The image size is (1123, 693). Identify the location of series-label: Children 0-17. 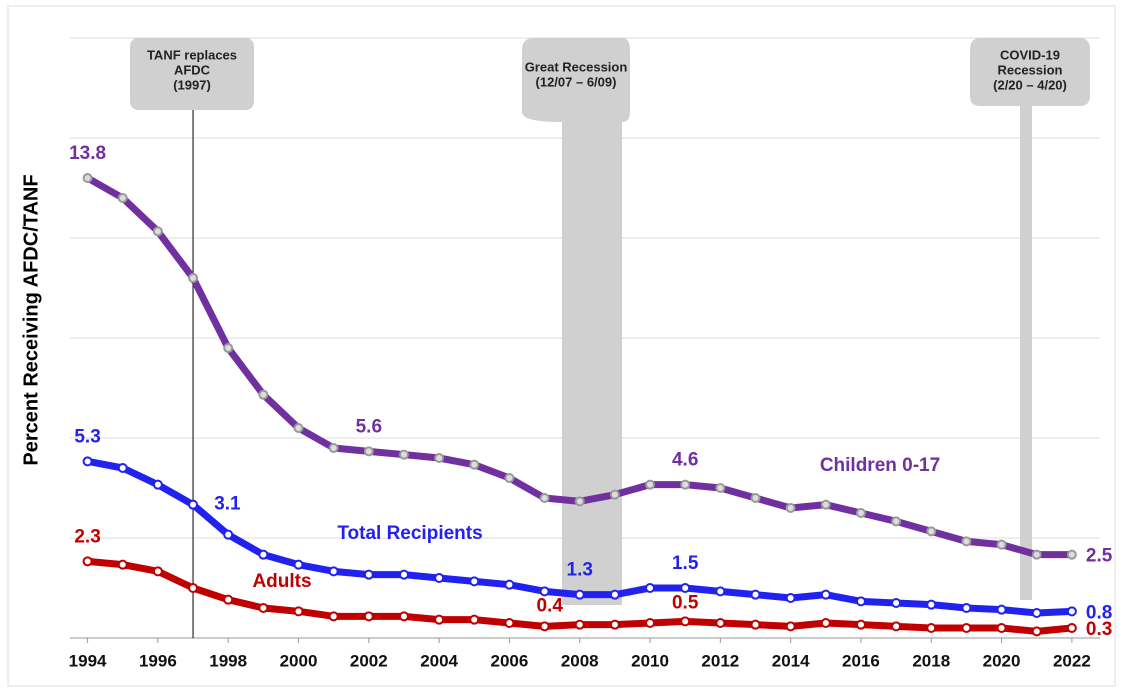
(880, 465).